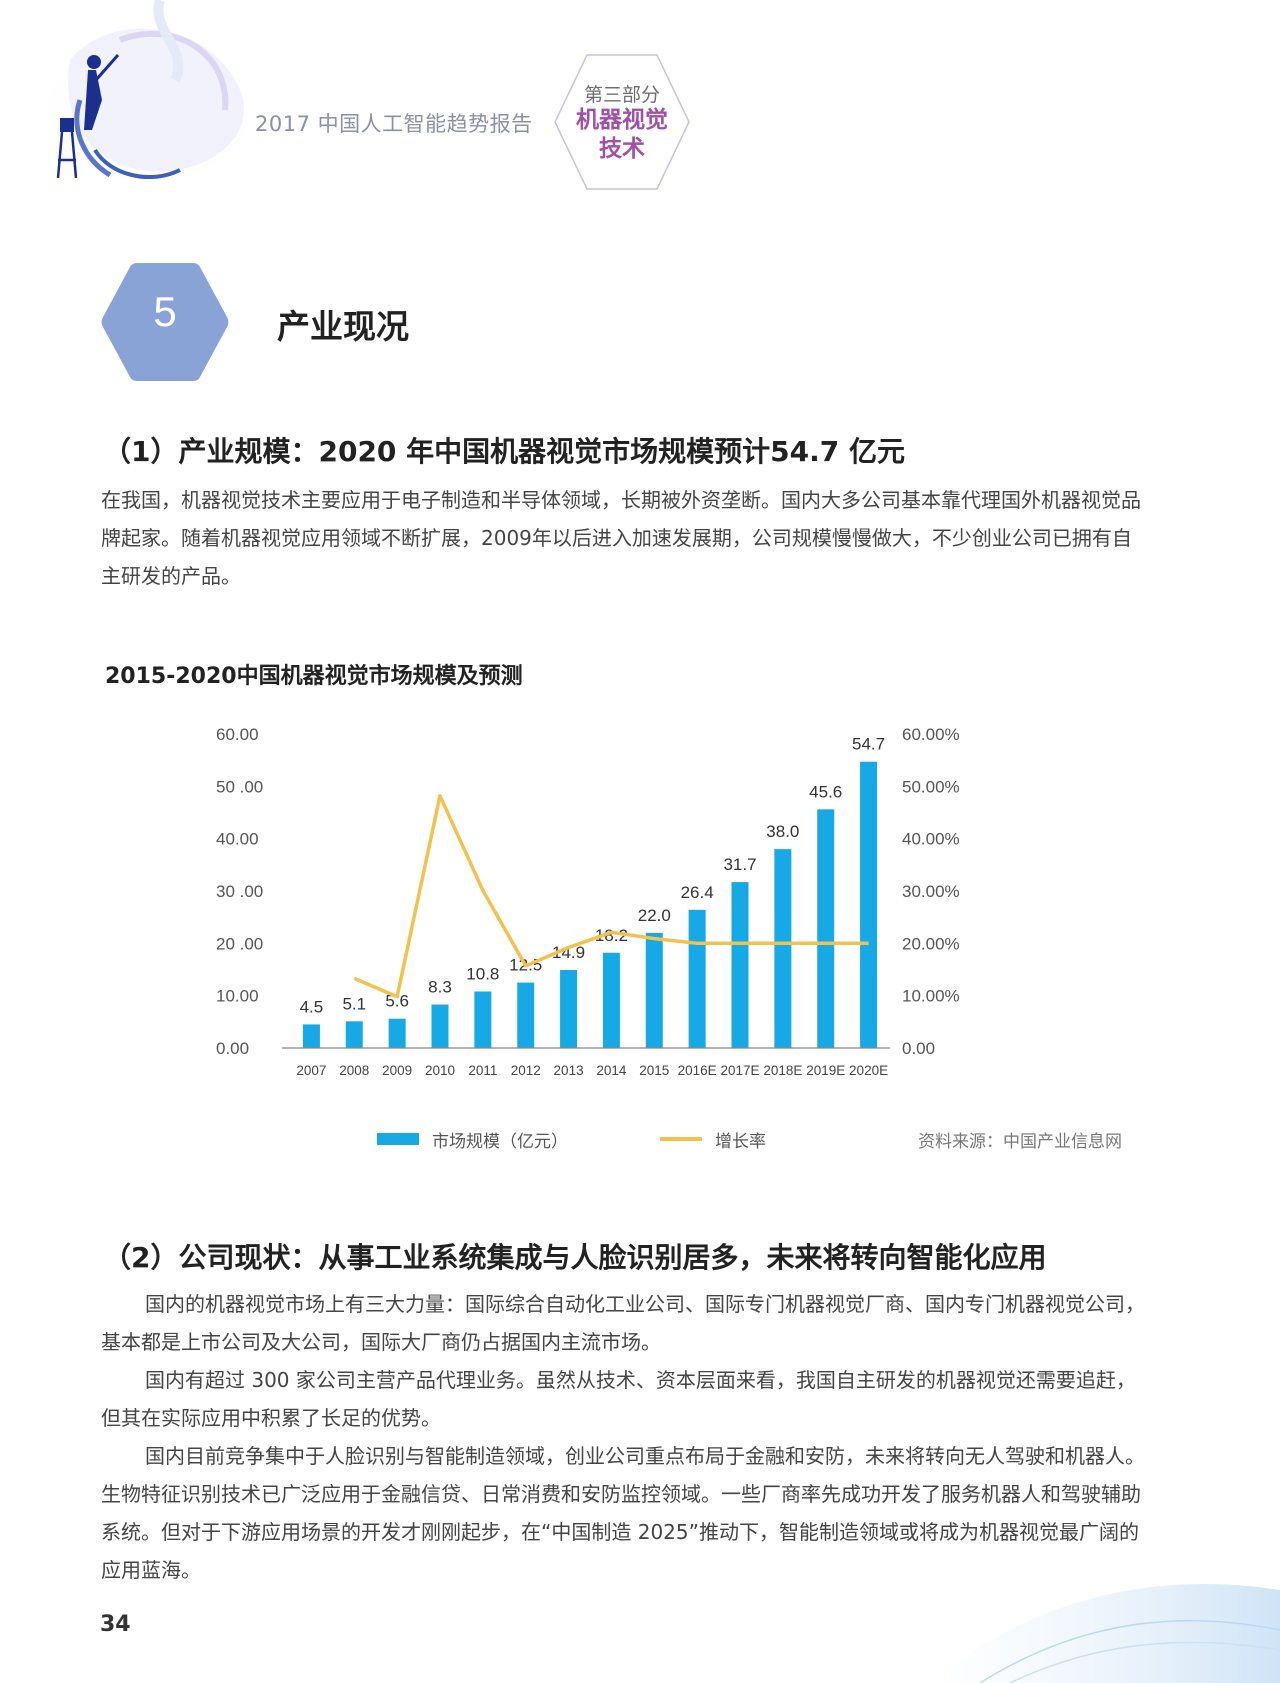 This screenshot has width=1280, height=1683. Describe the element at coordinates (500, 1142) in the screenshot. I see `legend-bar-label: 市场规模（亿元）` at that location.